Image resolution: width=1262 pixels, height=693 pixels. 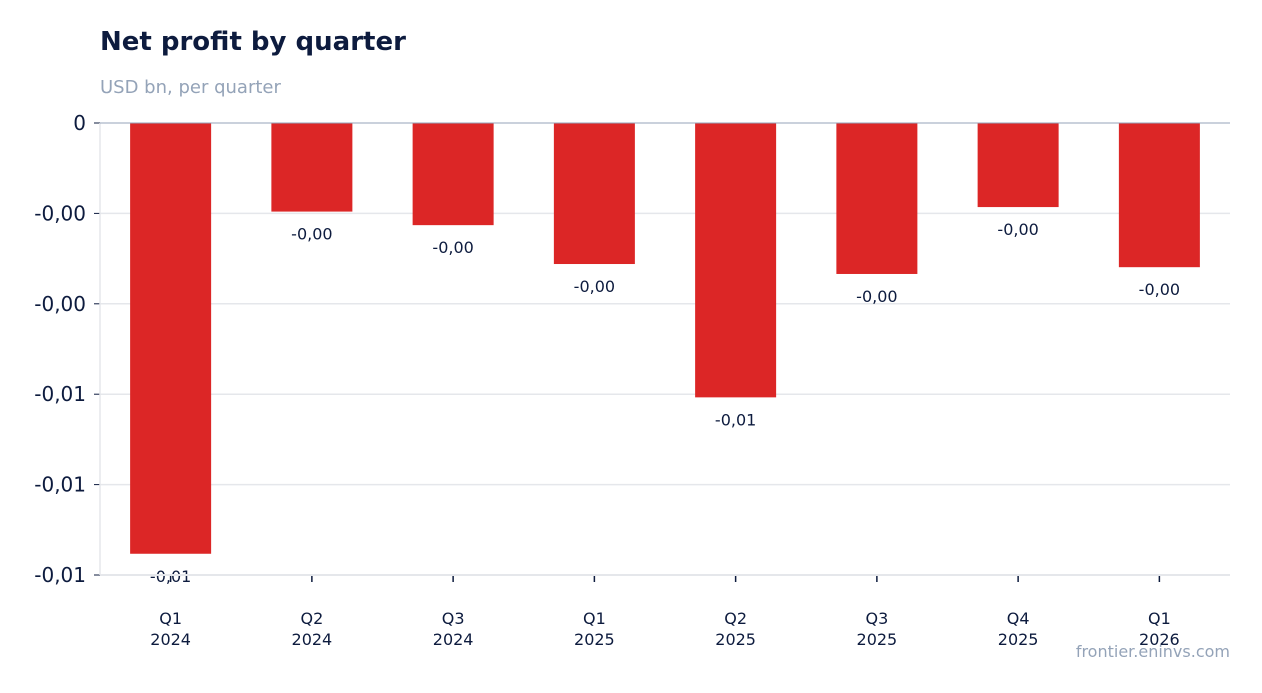 I want to click on source-credit: frontier.eninvs.com, so click(x=1152, y=651).